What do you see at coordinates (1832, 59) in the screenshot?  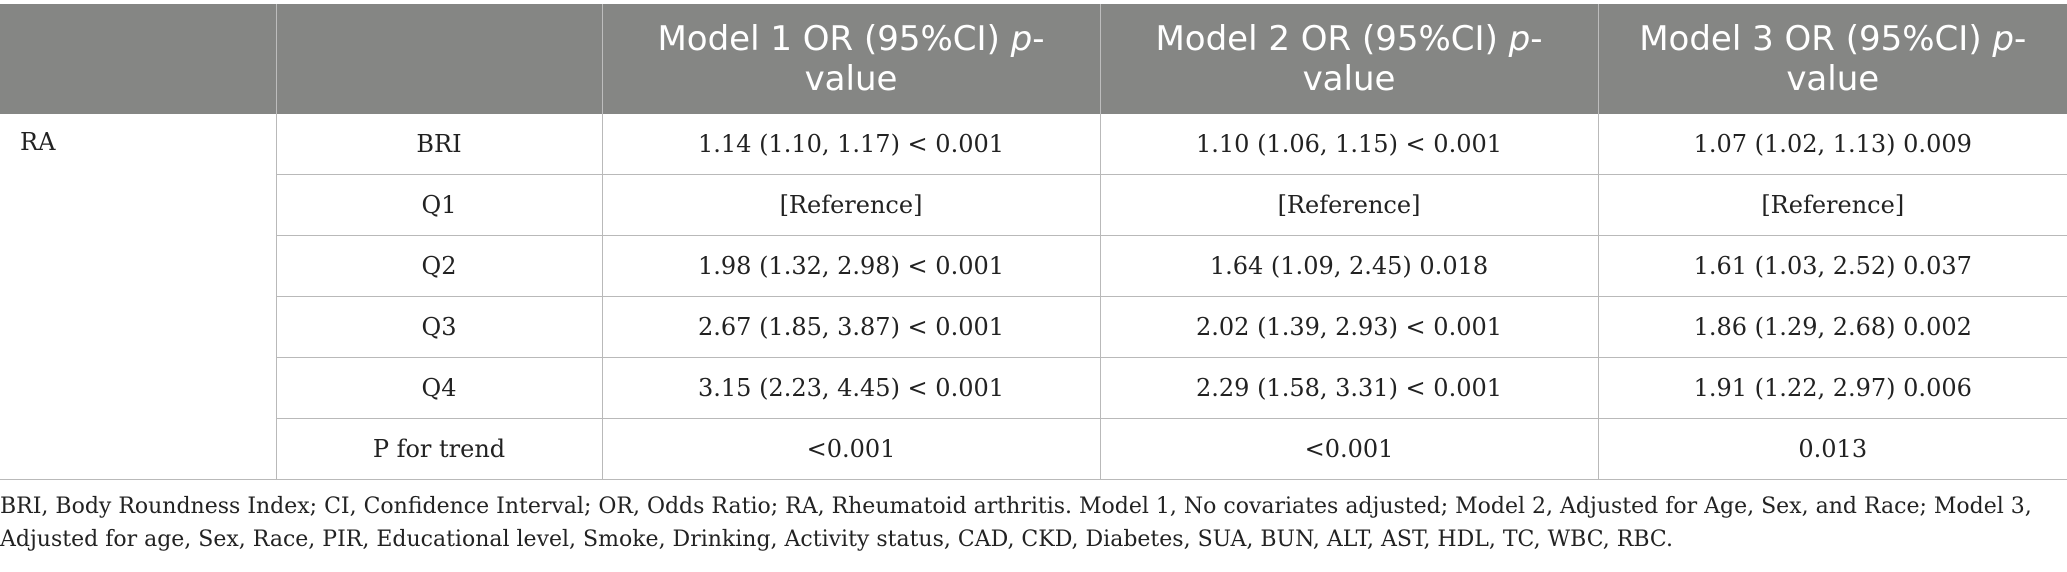 I see `header-cell-model-3: Model 3 OR (95%CI) p-value` at bounding box center [1832, 59].